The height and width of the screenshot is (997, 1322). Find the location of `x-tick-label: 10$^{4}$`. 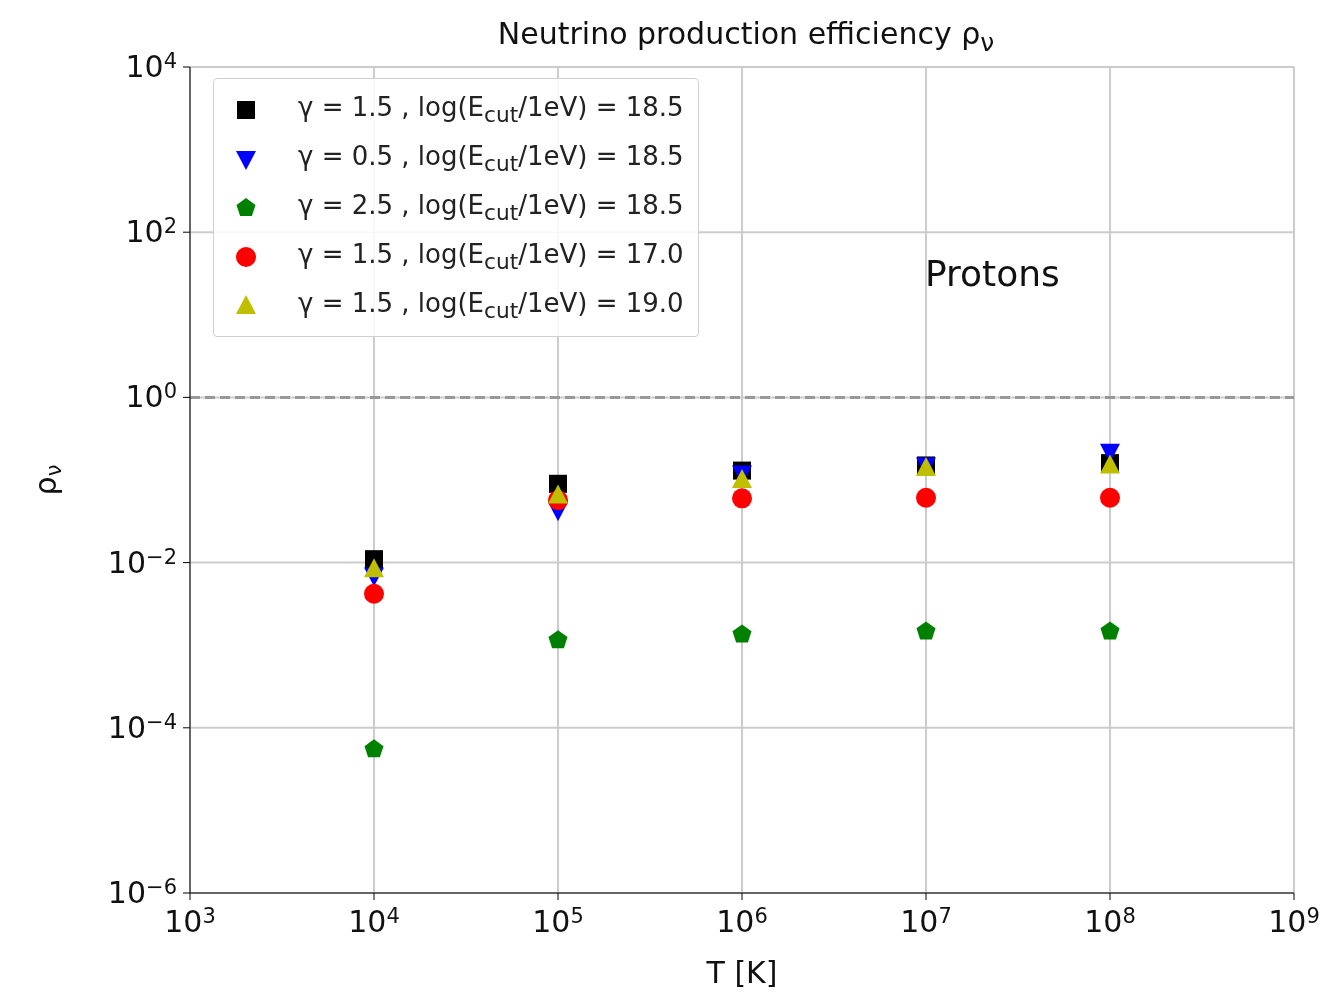

x-tick-label: 10$^{4}$ is located at coordinates (374, 921).